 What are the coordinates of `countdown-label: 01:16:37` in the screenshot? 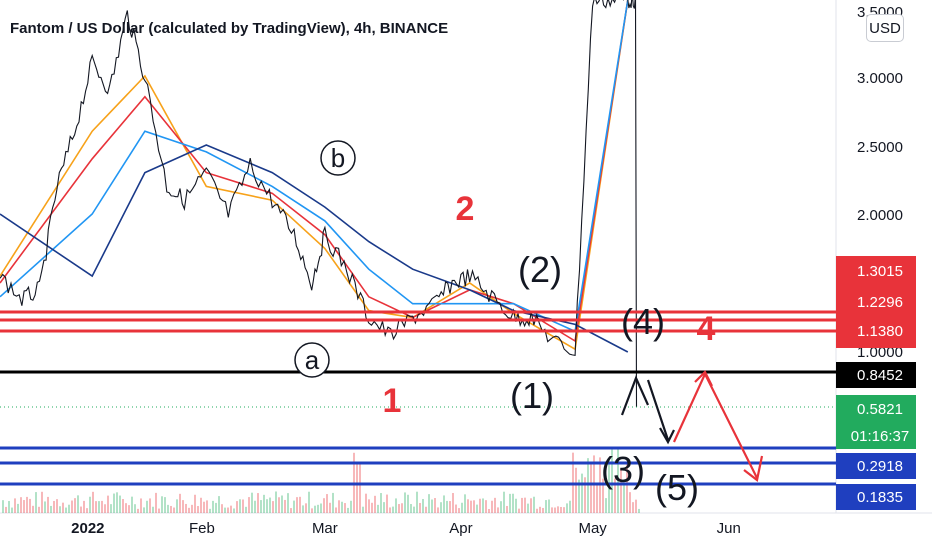 It's located at (880, 436).